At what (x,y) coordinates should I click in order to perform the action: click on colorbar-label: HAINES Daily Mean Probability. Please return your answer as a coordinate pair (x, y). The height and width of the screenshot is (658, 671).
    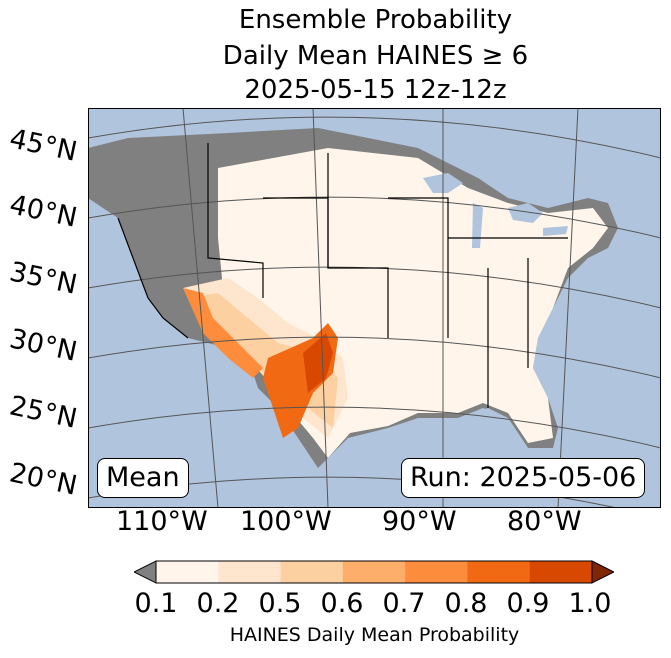
    Looking at the image, I should click on (374, 635).